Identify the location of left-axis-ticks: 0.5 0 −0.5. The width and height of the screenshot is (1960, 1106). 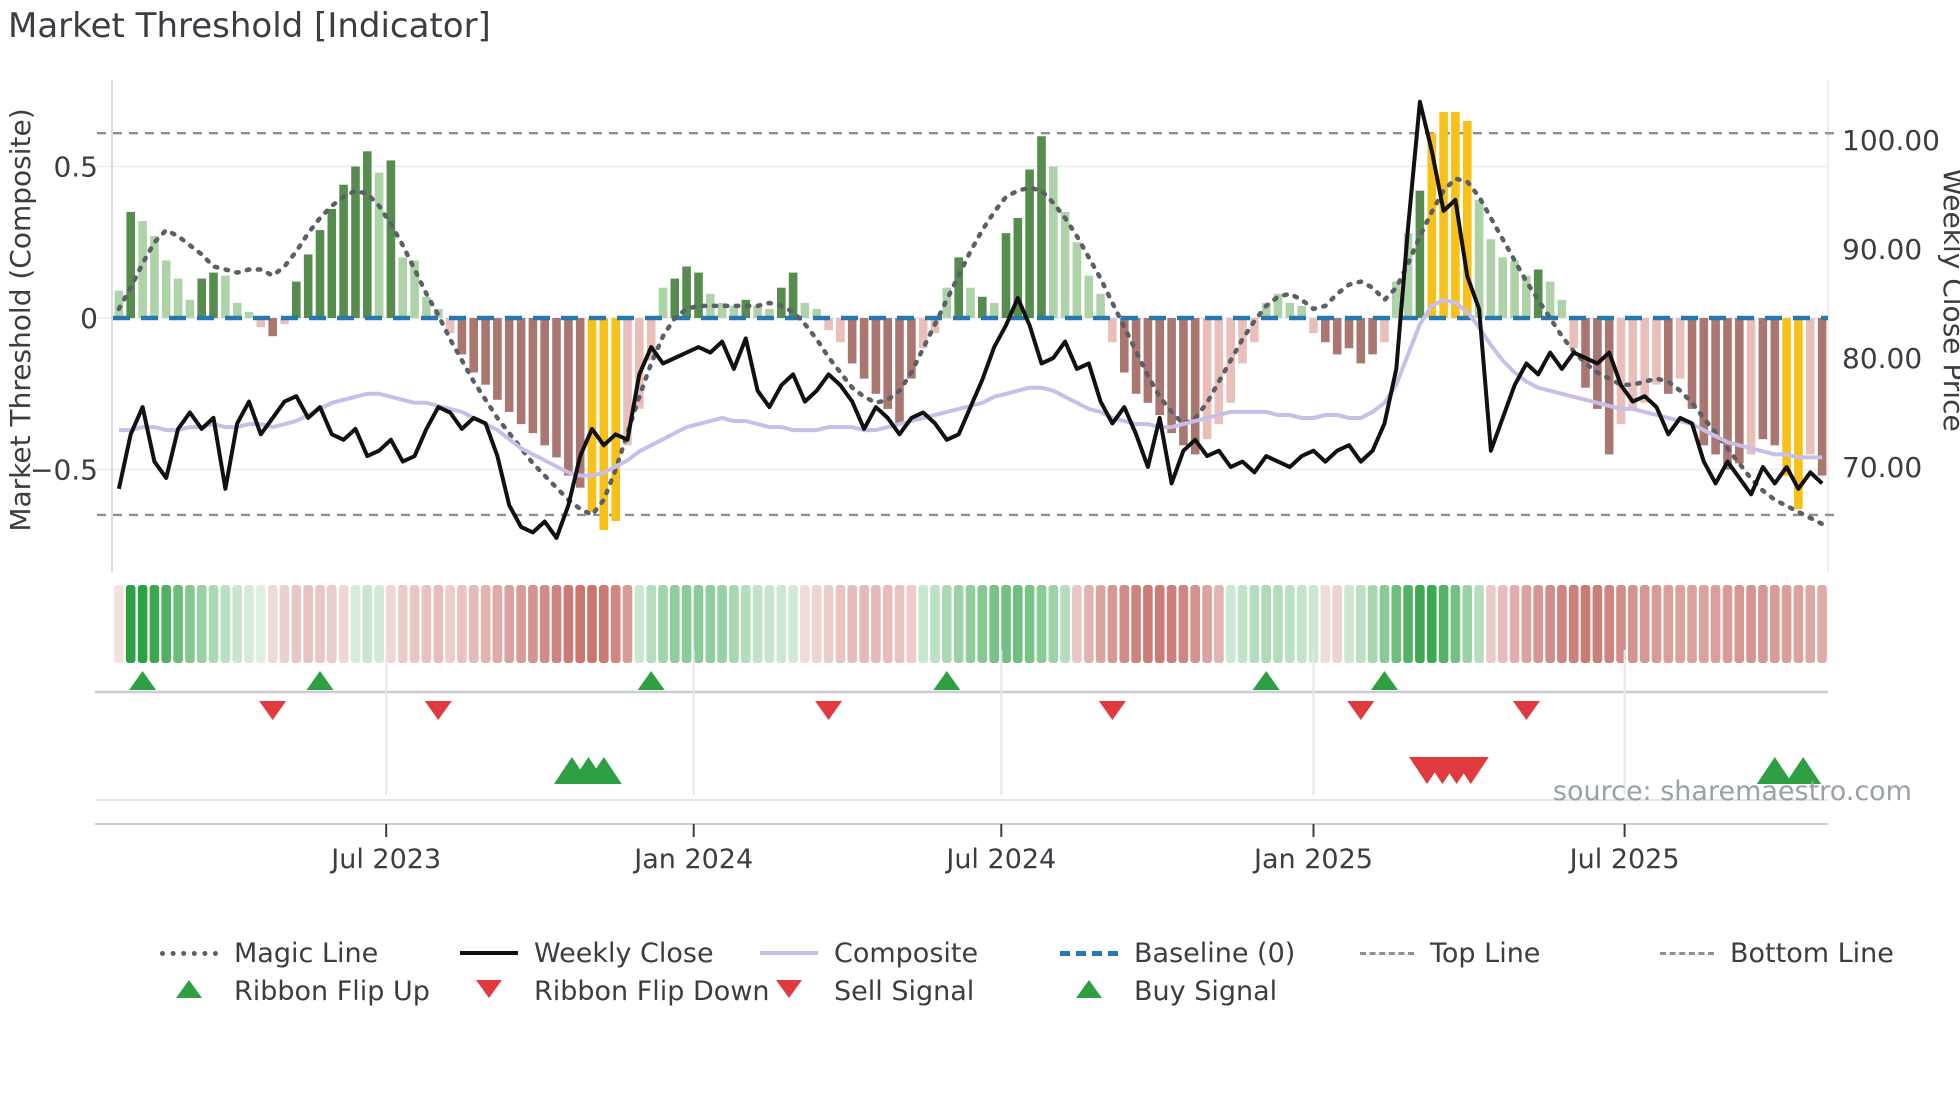
(64, 319).